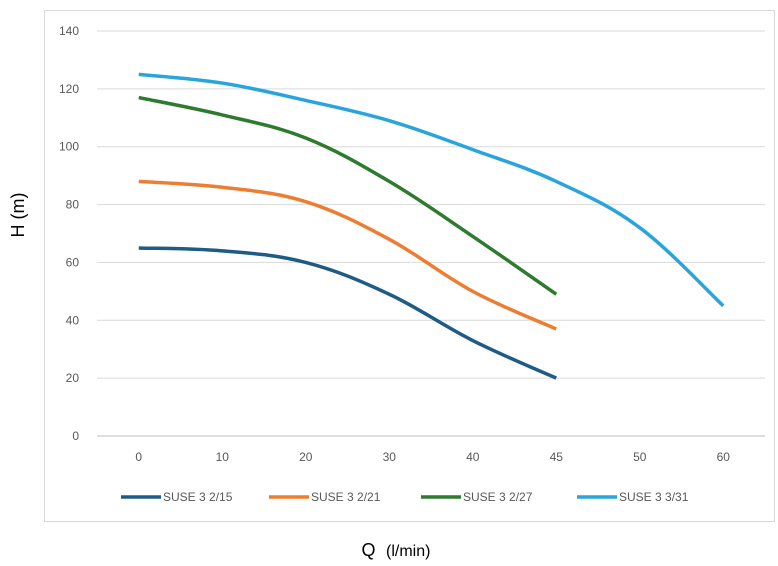  What do you see at coordinates (306, 457) in the screenshot?
I see `x-tick-label: 20` at bounding box center [306, 457].